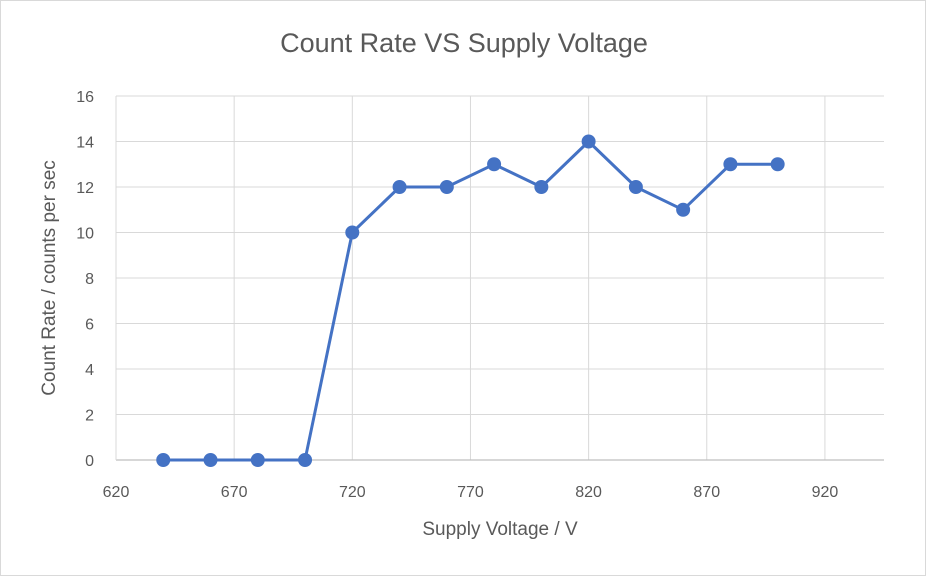  Describe the element at coordinates (85, 143) in the screenshot. I see `y-tick-label: 14` at that location.